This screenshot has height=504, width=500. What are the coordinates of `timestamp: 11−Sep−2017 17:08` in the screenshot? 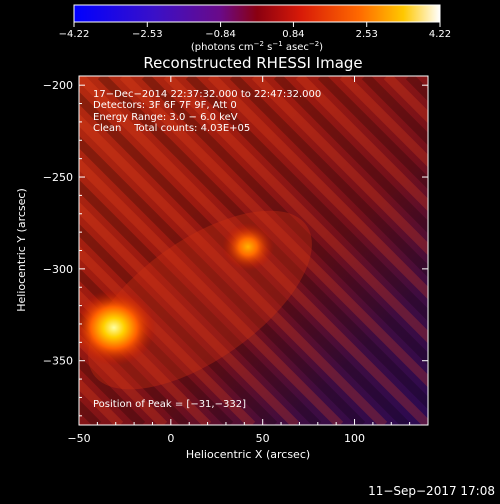 It's located at (431, 491).